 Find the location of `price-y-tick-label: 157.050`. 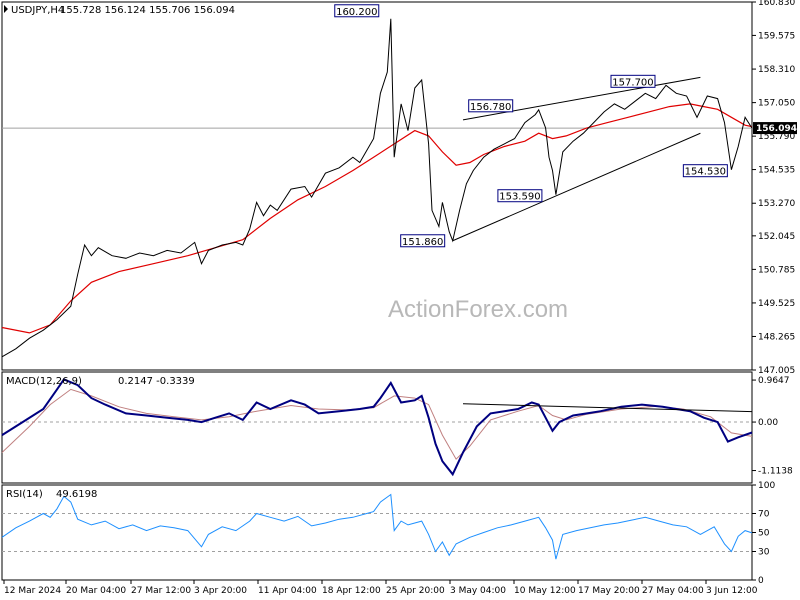

price-y-tick-label: 157.050 is located at coordinates (776, 104).